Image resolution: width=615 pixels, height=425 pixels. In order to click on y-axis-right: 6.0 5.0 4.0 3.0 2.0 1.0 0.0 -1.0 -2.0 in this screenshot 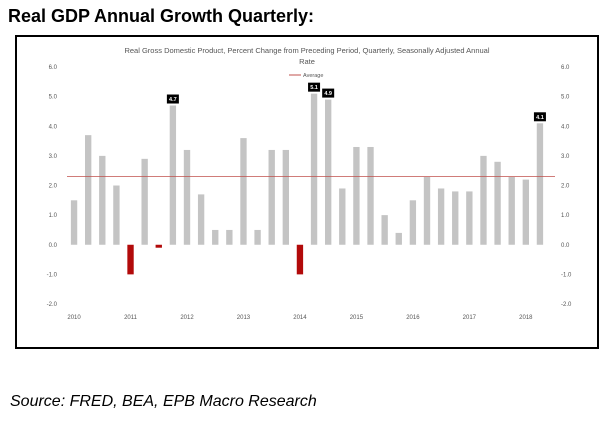, I will do `click(566, 186)`.